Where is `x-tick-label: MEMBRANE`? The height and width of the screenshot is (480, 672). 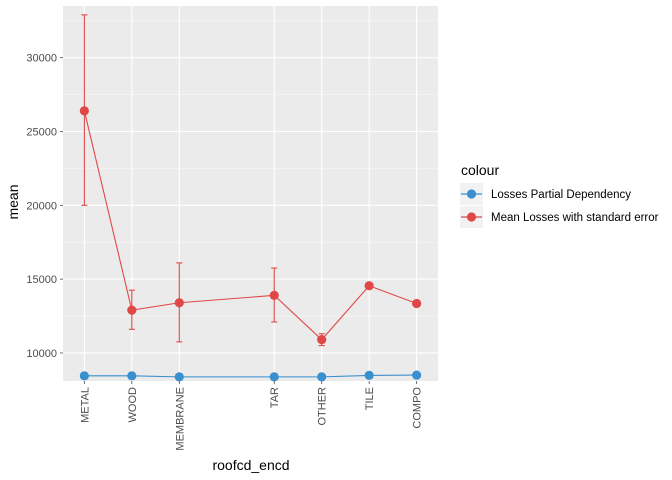
x-tick-label: MEMBRANE is located at coordinates (180, 419).